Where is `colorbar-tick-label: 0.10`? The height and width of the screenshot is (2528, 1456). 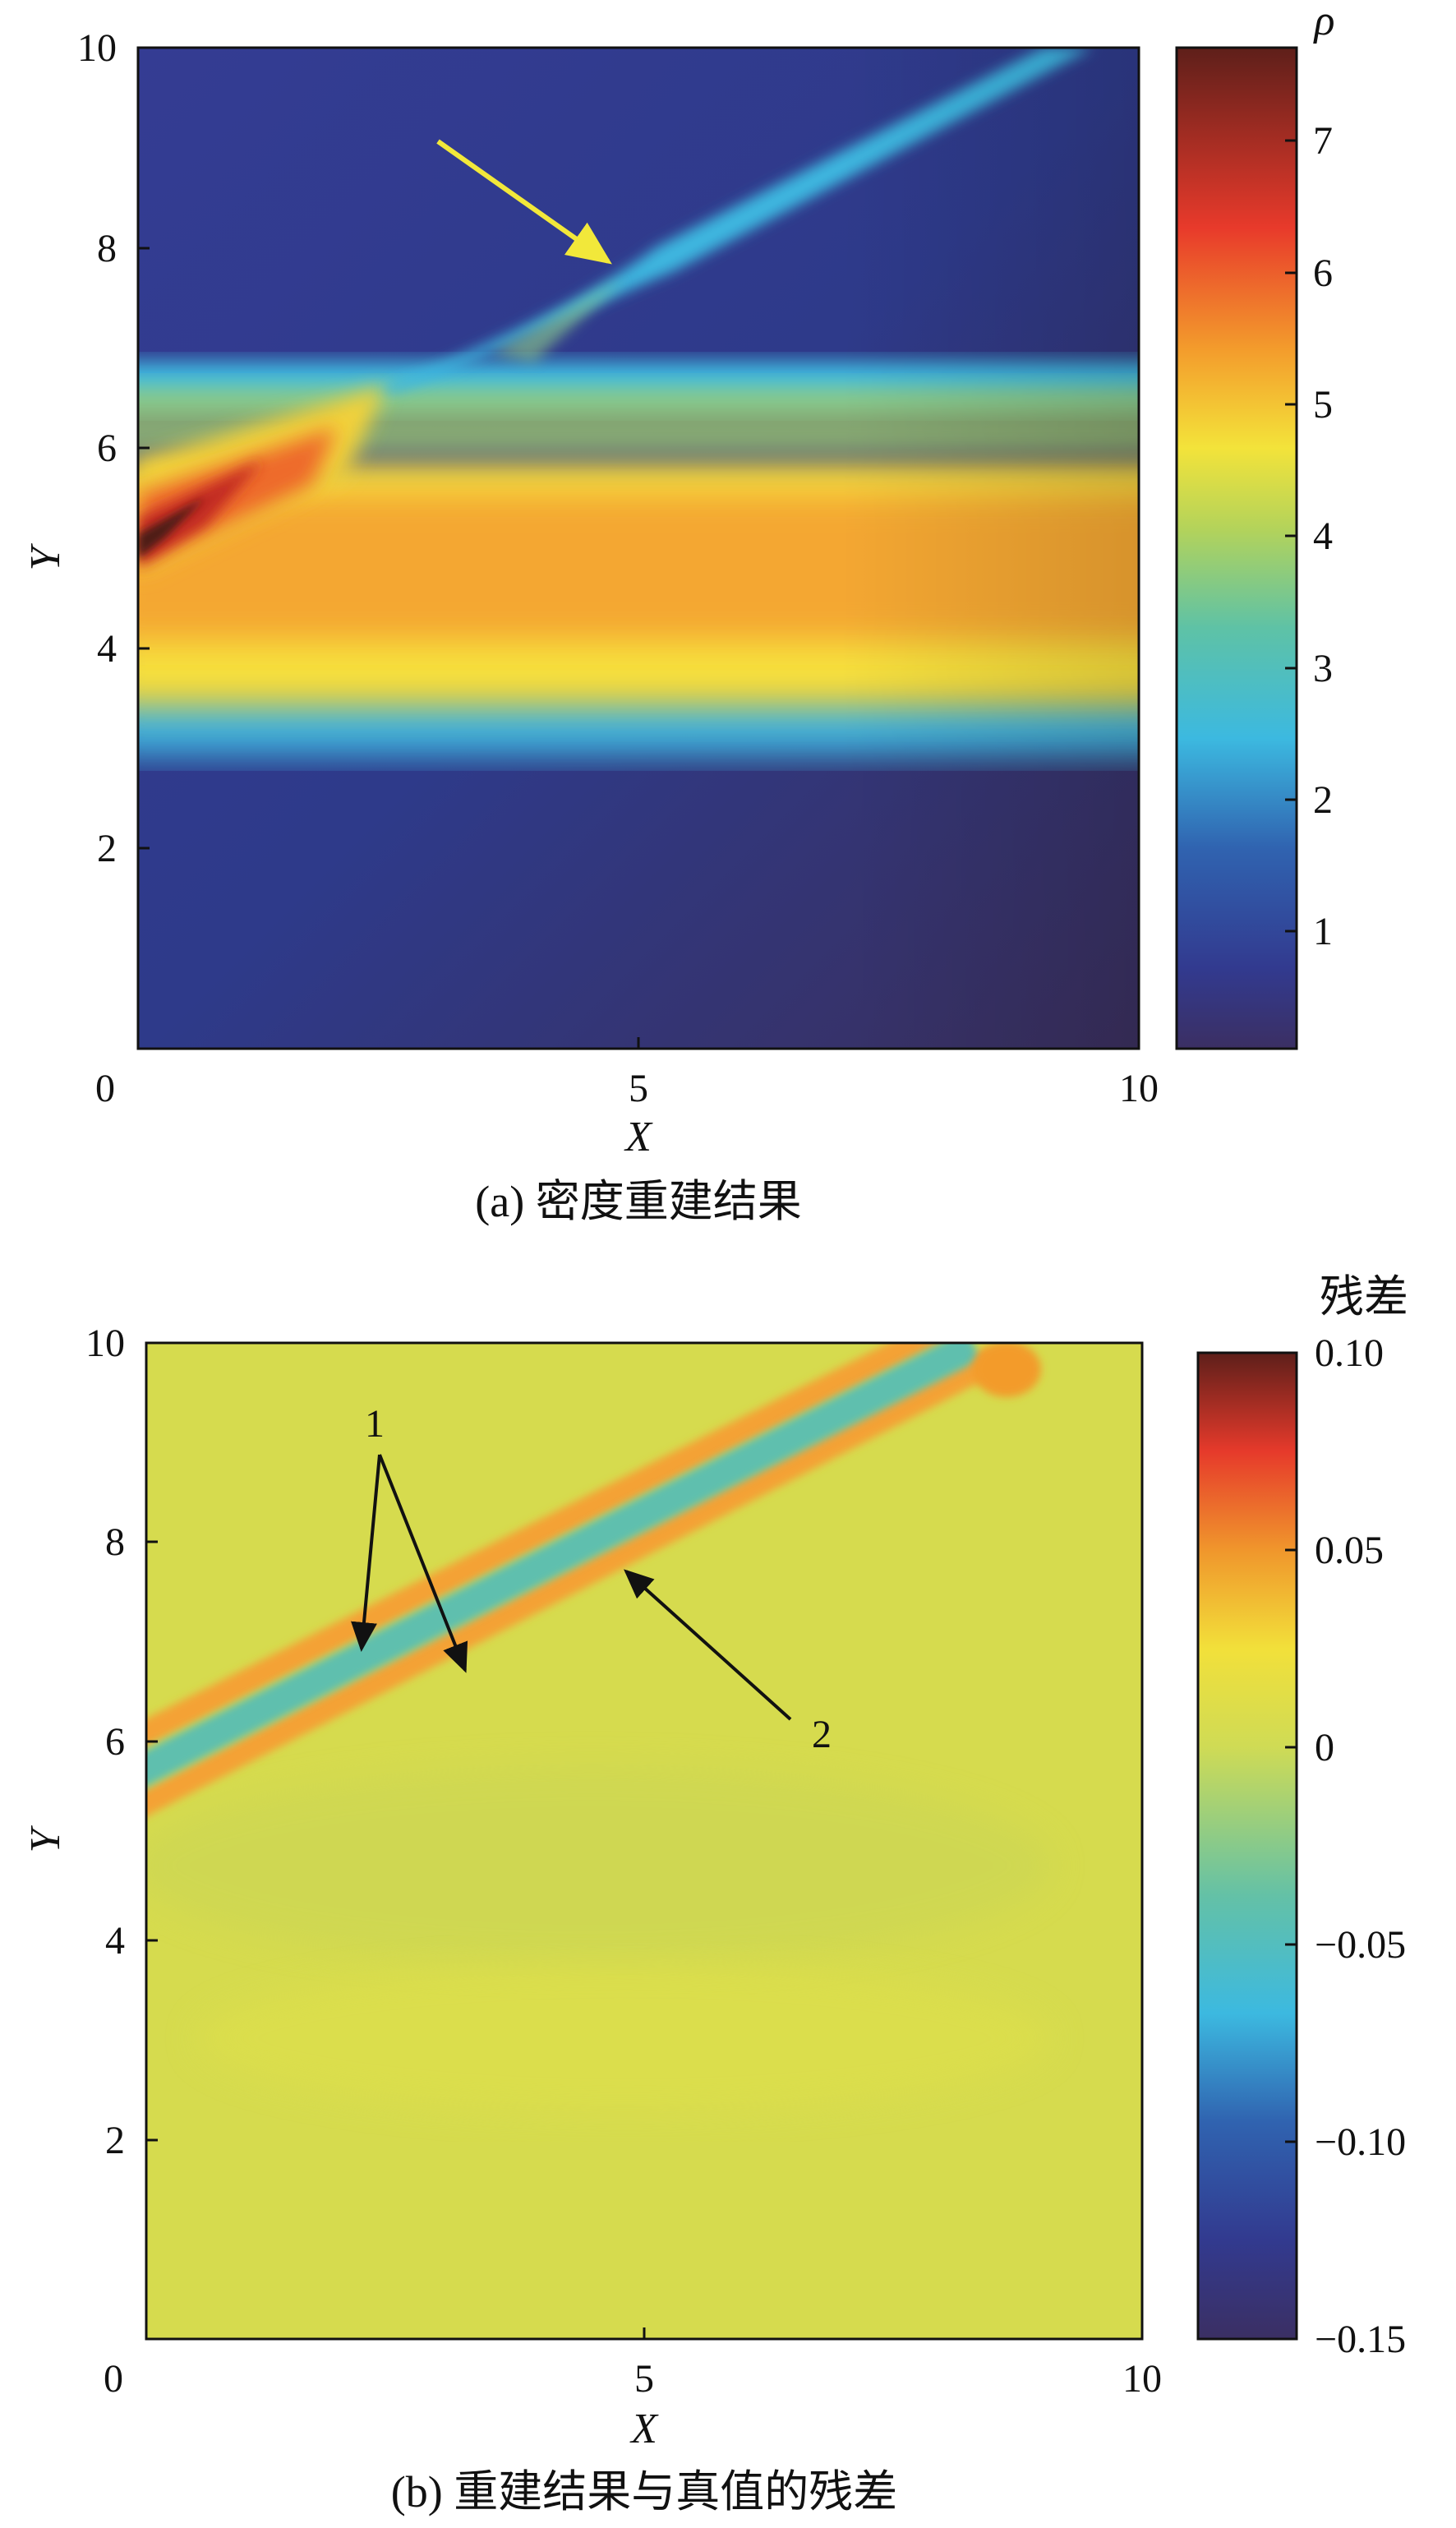
colorbar-tick-label: 0.10 is located at coordinates (1349, 1353).